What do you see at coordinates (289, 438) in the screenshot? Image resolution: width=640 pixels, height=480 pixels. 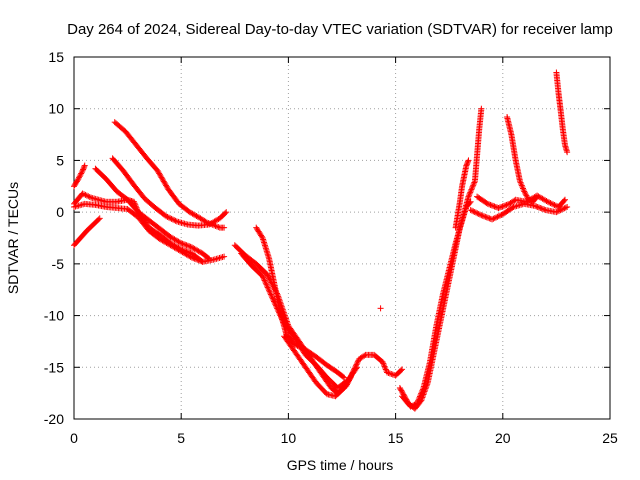 I see `x-tick-label: 10` at bounding box center [289, 438].